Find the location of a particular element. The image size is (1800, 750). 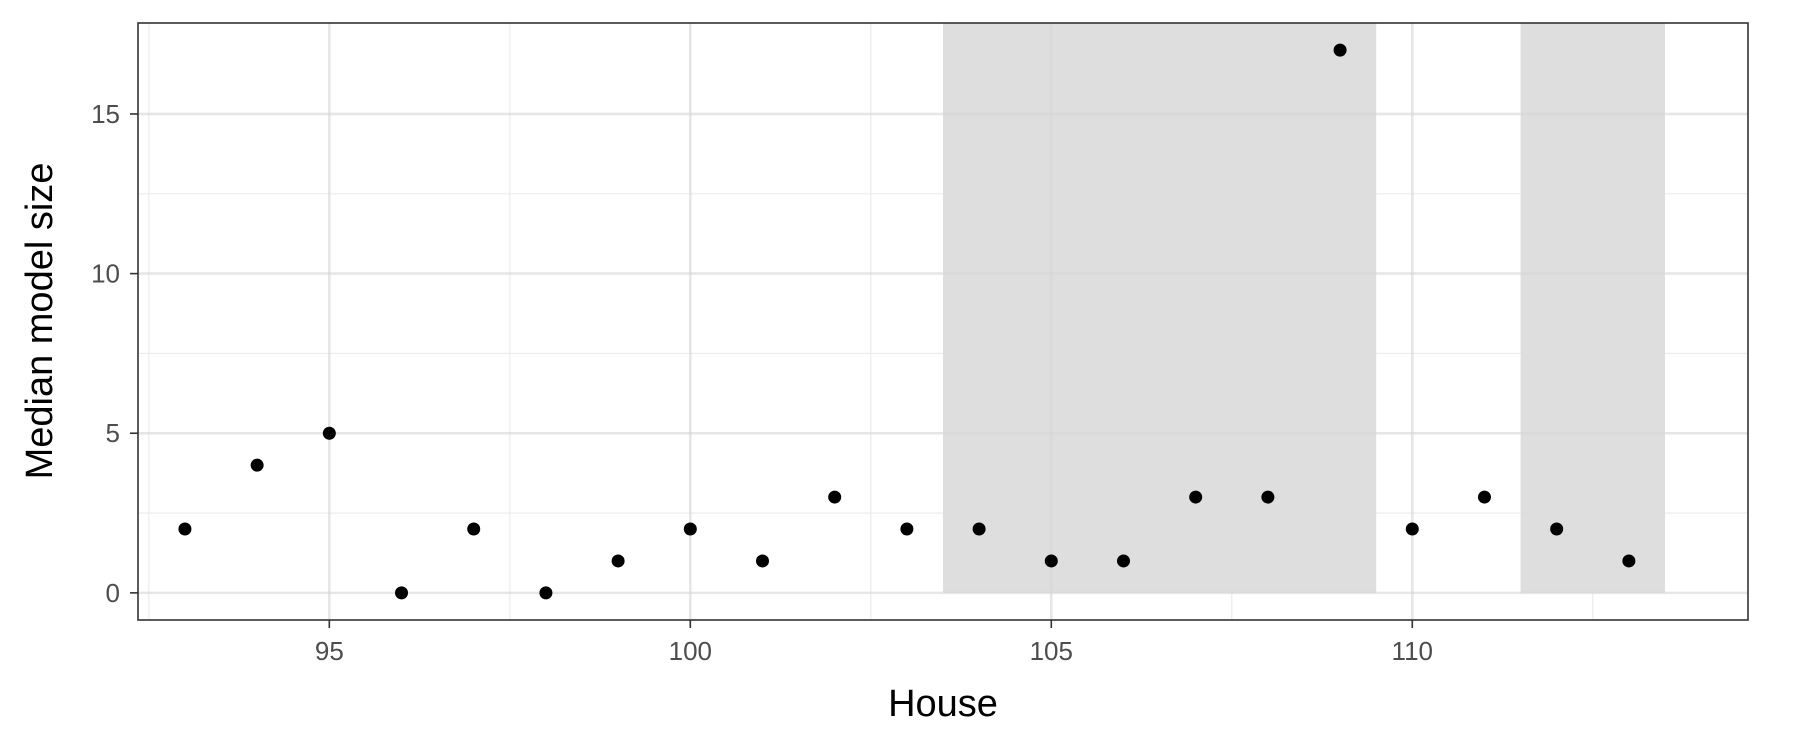

x-tick-label: 95 is located at coordinates (329, 651).